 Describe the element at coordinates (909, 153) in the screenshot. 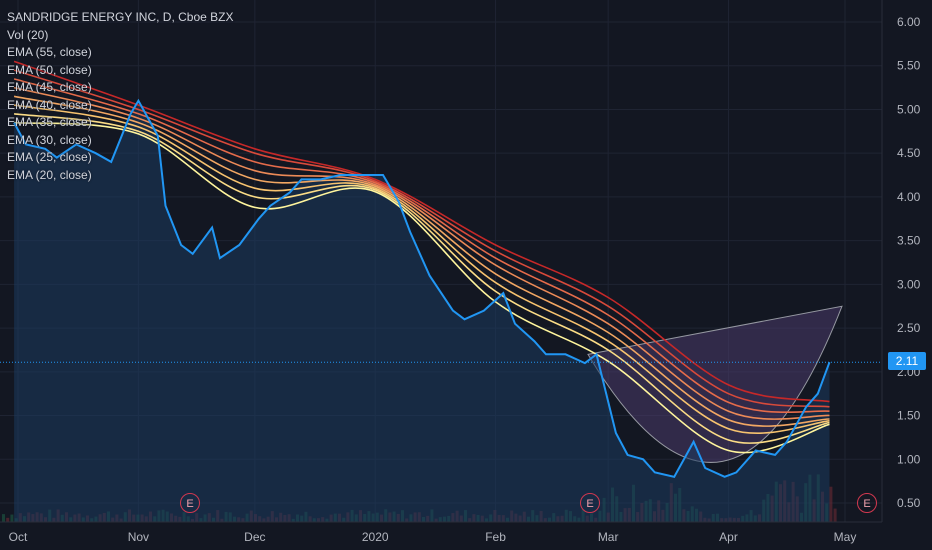

I see `price-tick-label: 4.50` at that location.